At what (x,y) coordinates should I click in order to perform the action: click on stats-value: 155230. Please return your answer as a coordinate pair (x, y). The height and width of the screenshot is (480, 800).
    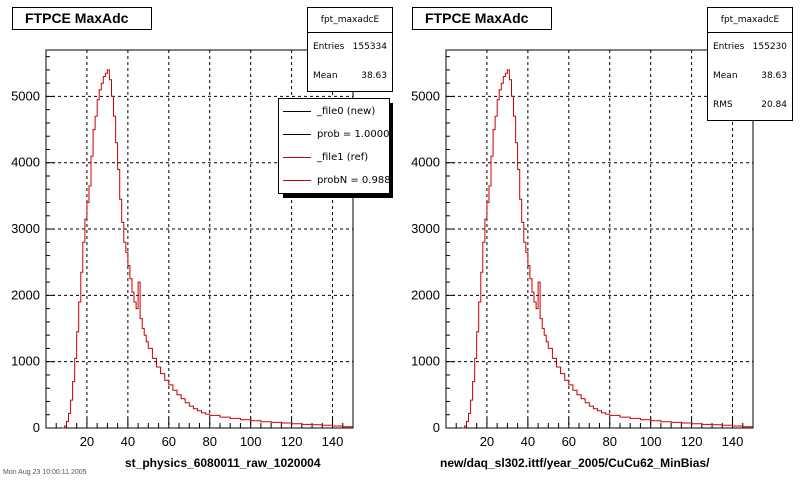
    Looking at the image, I should click on (769, 47).